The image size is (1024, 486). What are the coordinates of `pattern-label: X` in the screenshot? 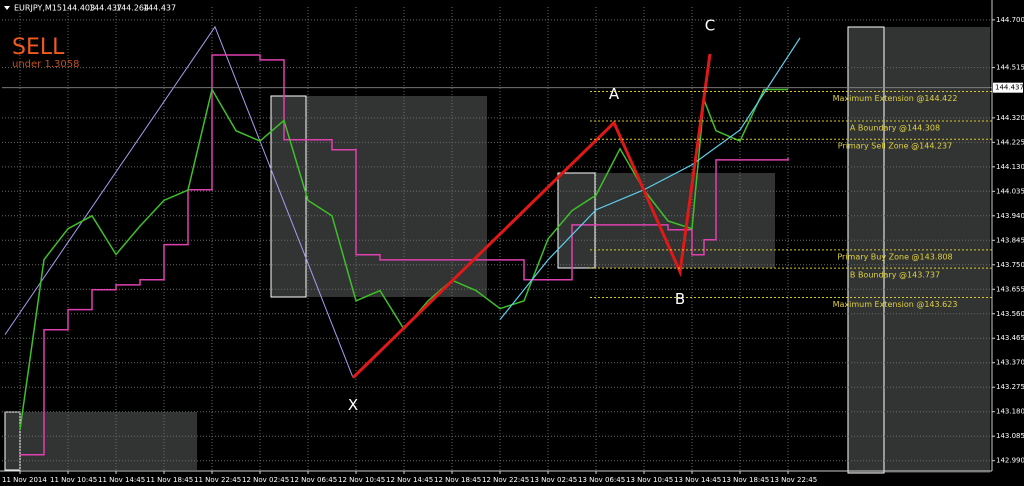 It's located at (353, 405).